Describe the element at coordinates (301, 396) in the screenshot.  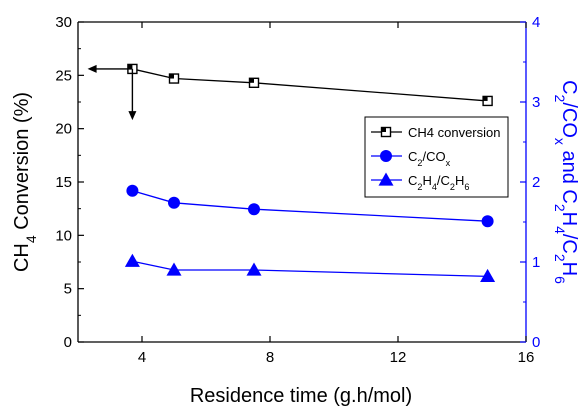
I see `x-axis-title: Residence time (g.h/mol)` at that location.